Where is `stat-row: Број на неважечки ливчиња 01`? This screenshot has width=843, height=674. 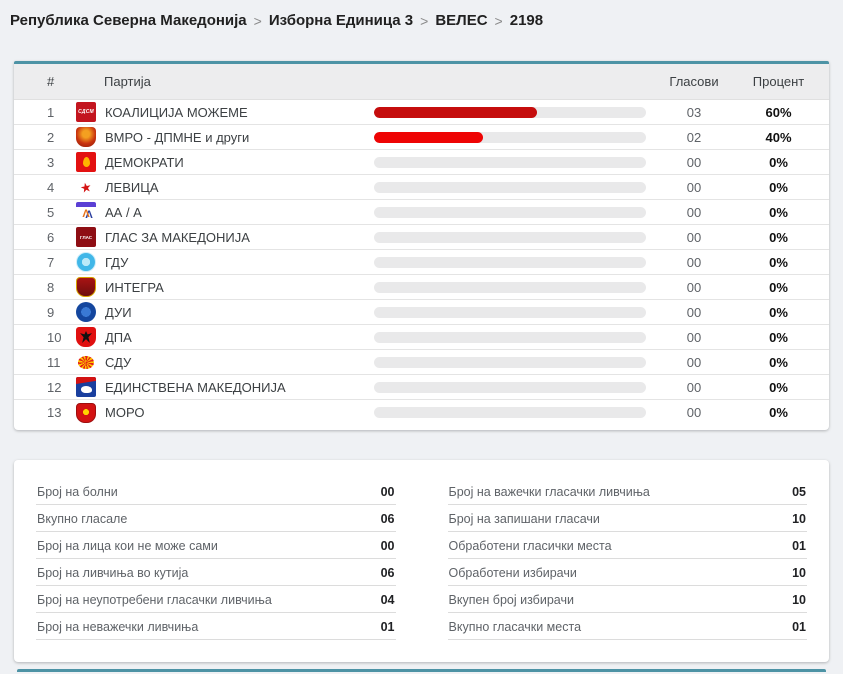 stat-row: Број на неважечки ливчиња 01 is located at coordinates (216, 626).